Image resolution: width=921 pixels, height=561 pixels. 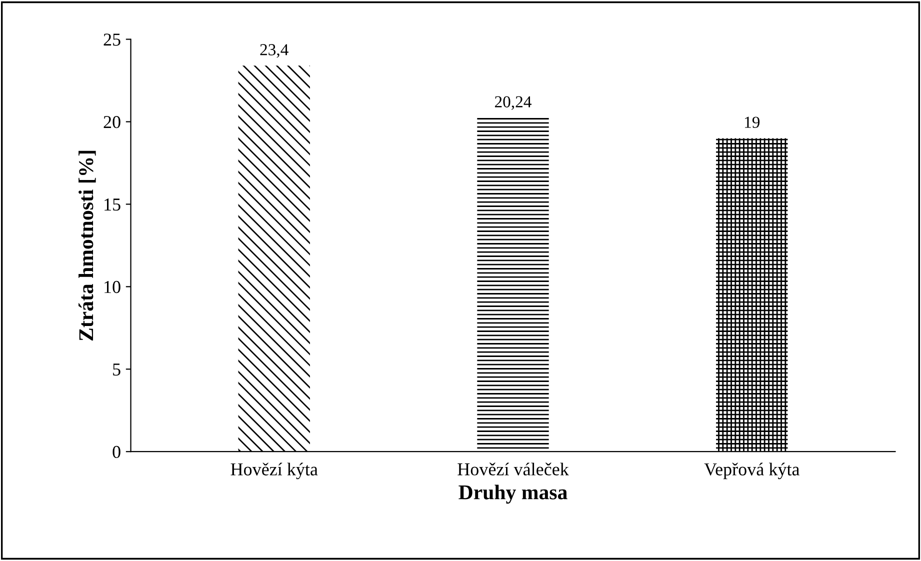 What do you see at coordinates (274, 51) in the screenshot?
I see `data-label: 23,4` at bounding box center [274, 51].